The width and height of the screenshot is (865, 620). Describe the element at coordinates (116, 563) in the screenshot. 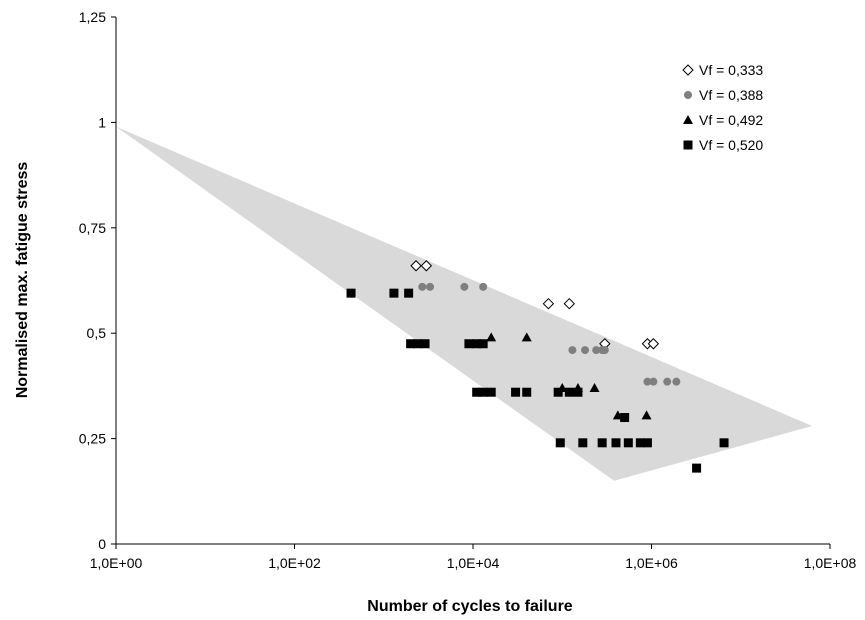

I see `x-tick-label: 1,0E+00` at that location.